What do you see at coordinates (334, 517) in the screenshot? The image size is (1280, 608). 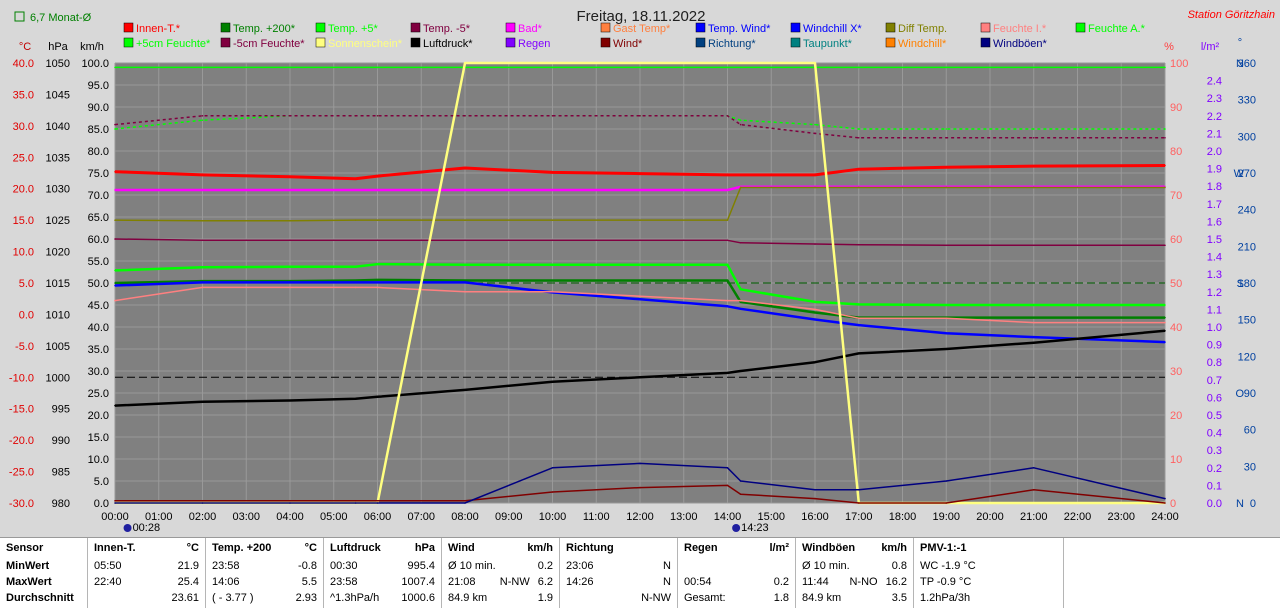 I see `time-tick-label: 05:00` at bounding box center [334, 517].